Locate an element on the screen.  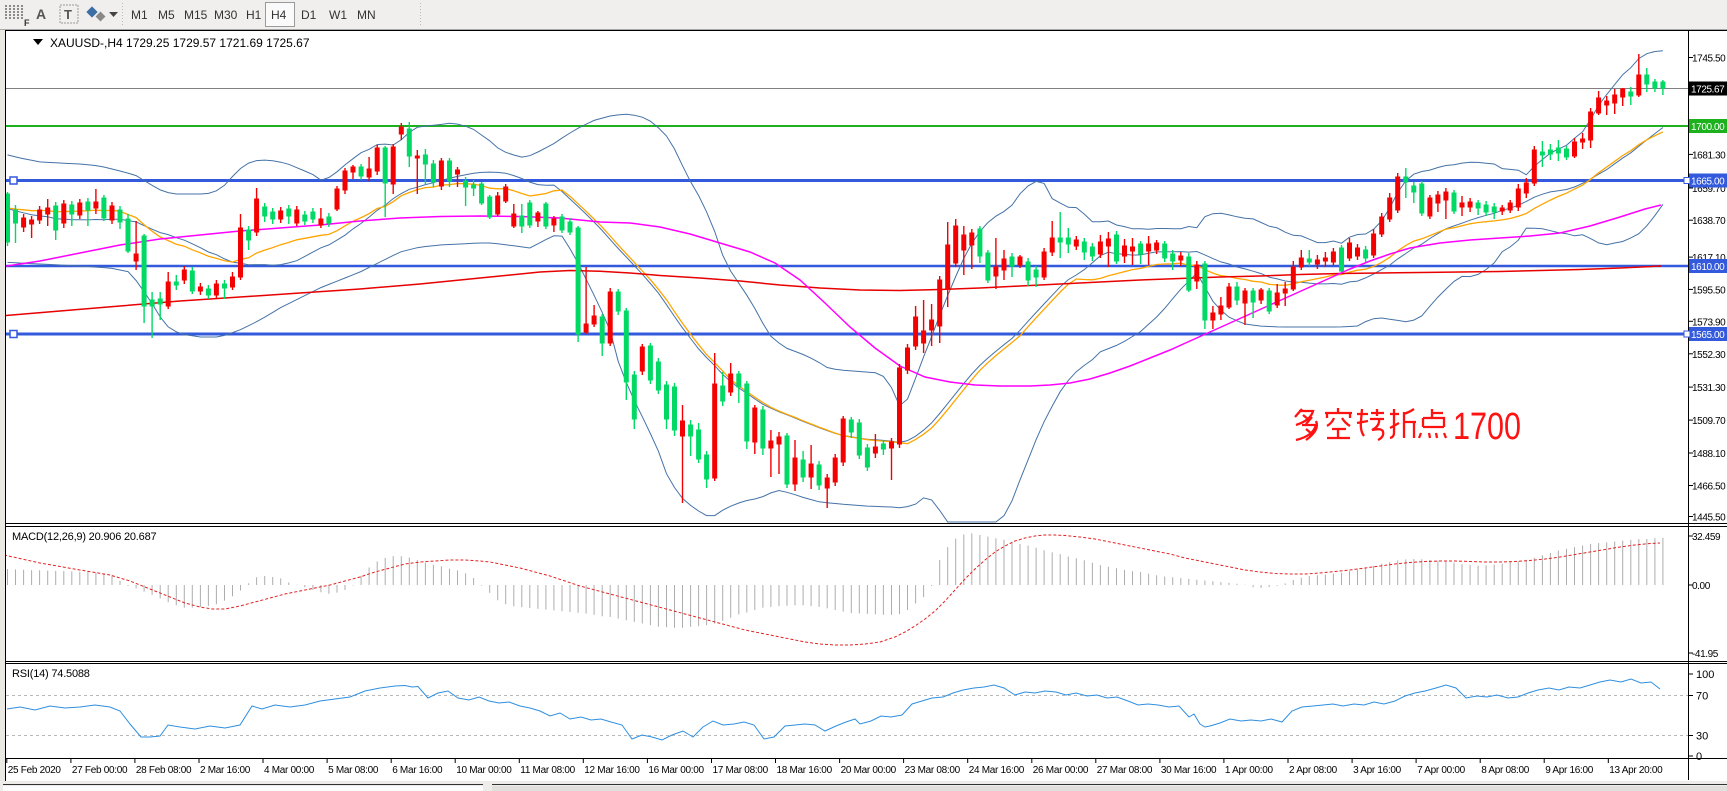
svg-text: M5 is located at coordinates (166, 15).